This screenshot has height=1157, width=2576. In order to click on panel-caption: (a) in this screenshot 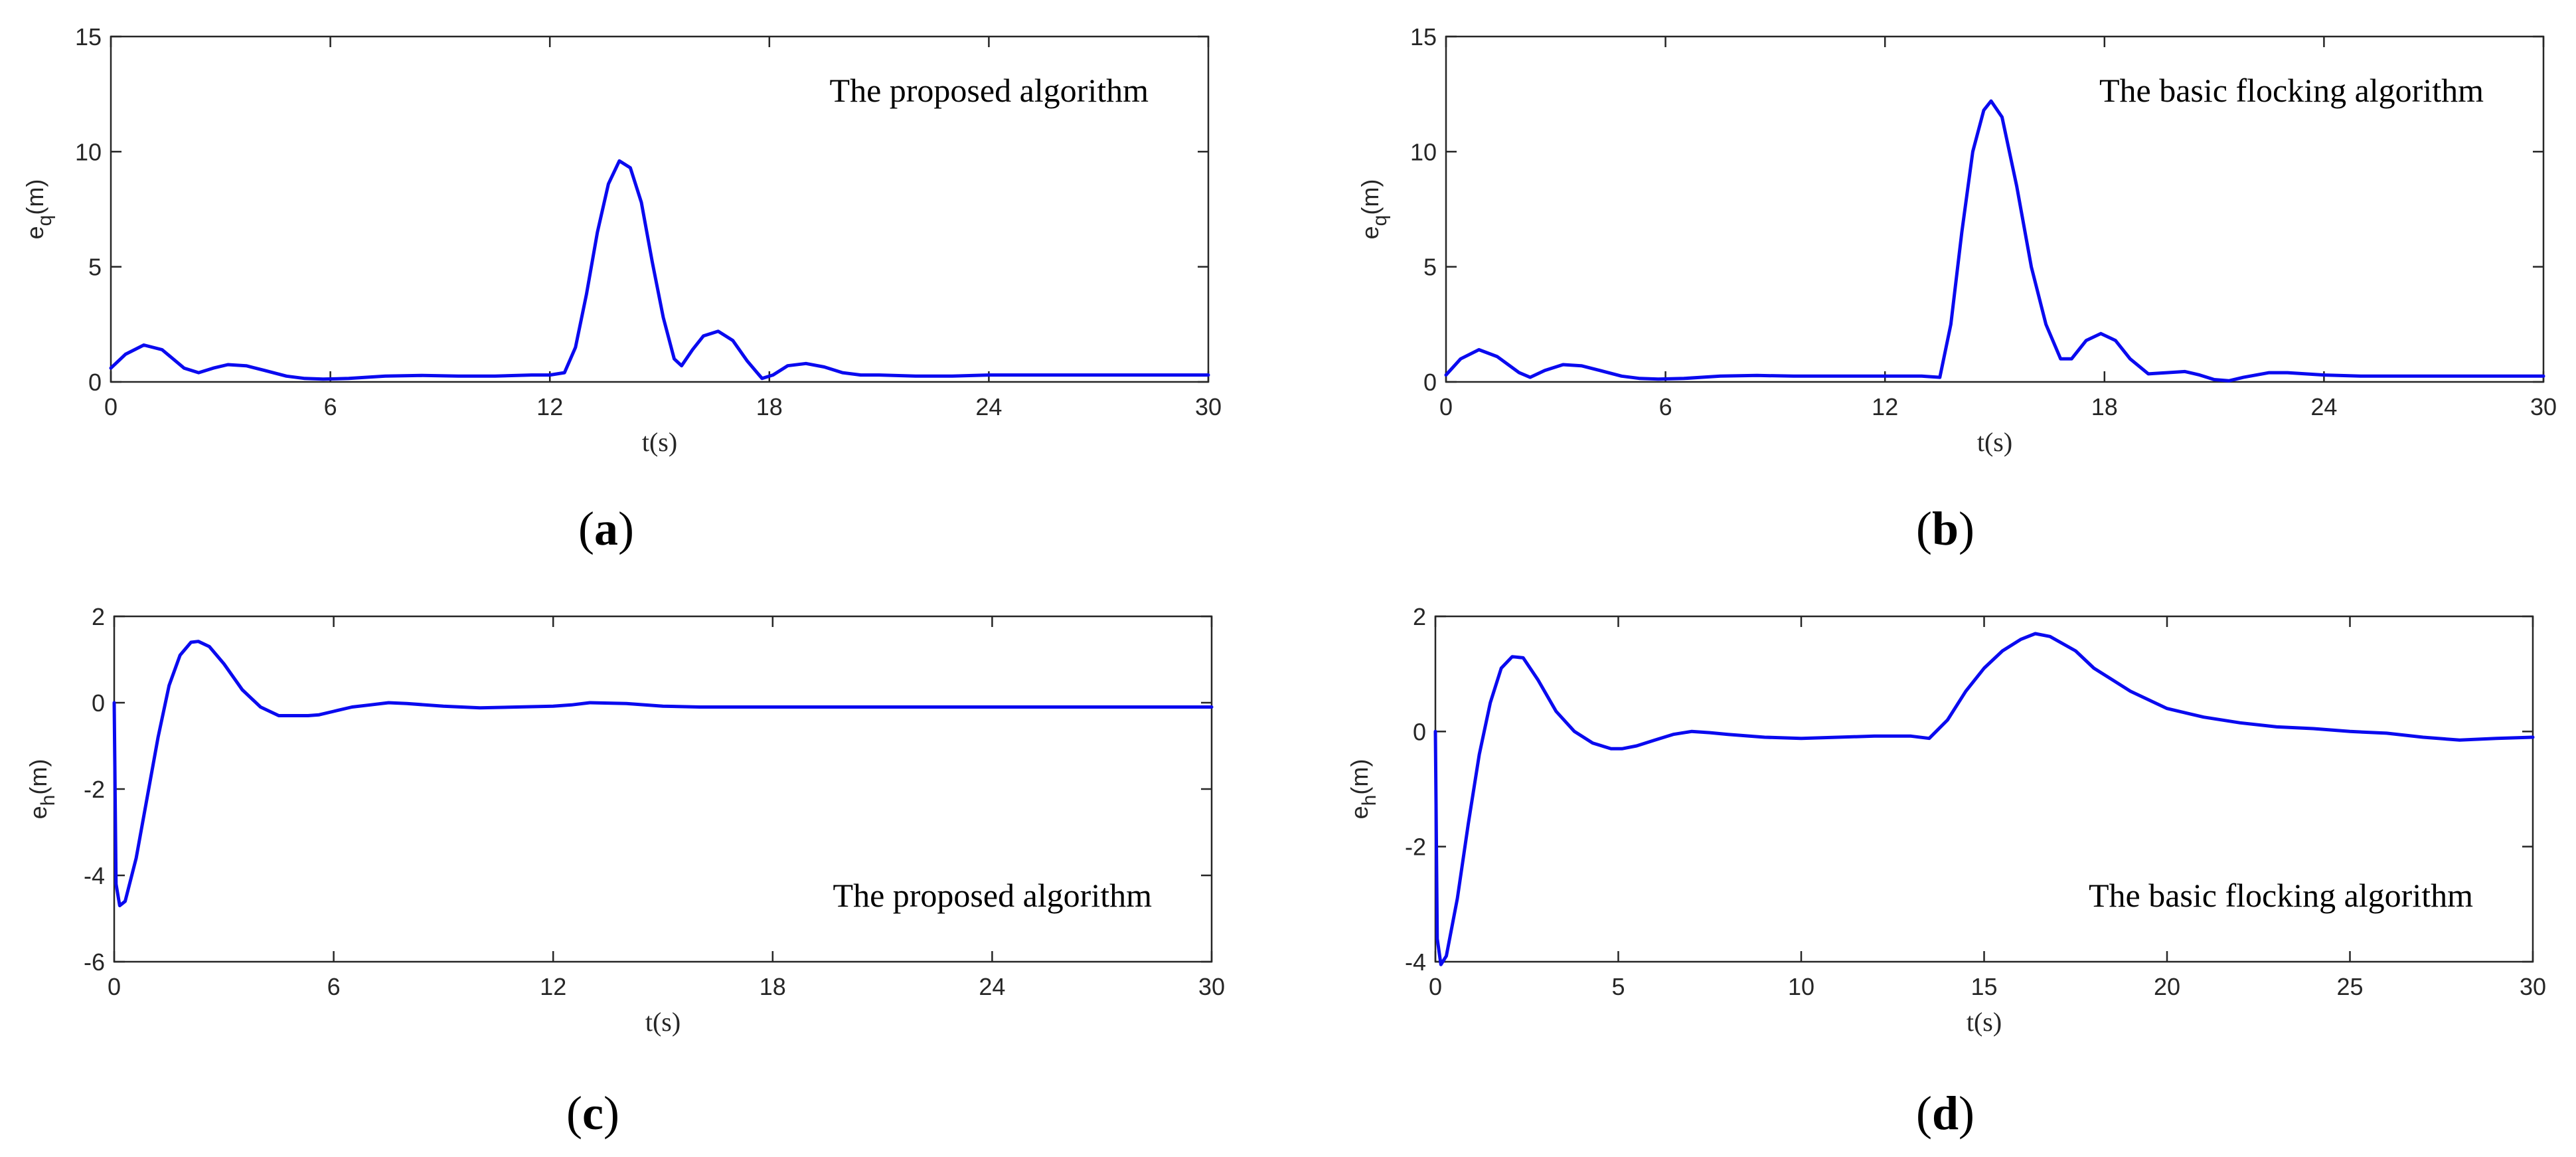, I will do `click(606, 528)`.